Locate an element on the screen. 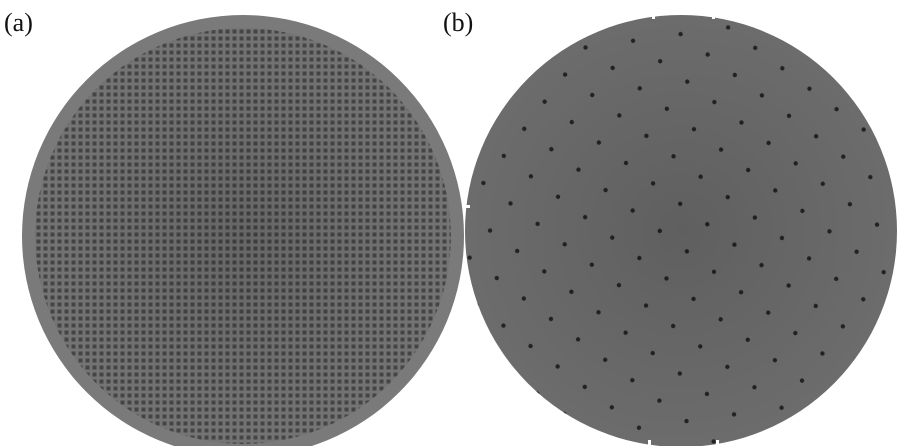 The image size is (898, 446). panel-label: (a) is located at coordinates (18, 22).